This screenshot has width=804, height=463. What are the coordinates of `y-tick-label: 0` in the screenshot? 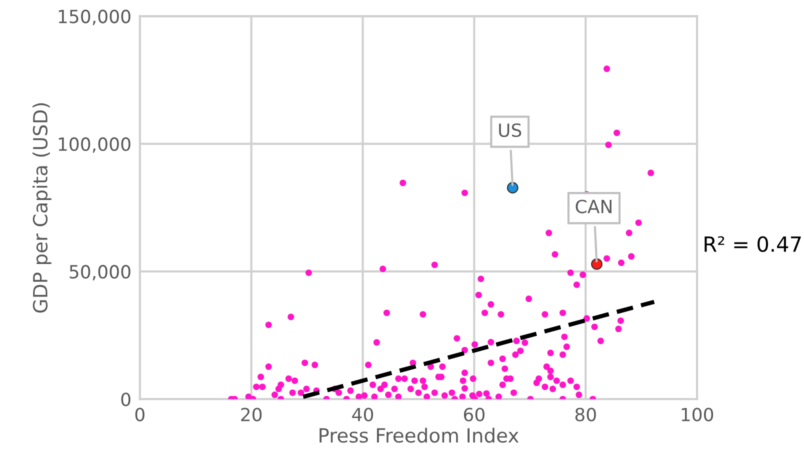 It's located at (125, 399).